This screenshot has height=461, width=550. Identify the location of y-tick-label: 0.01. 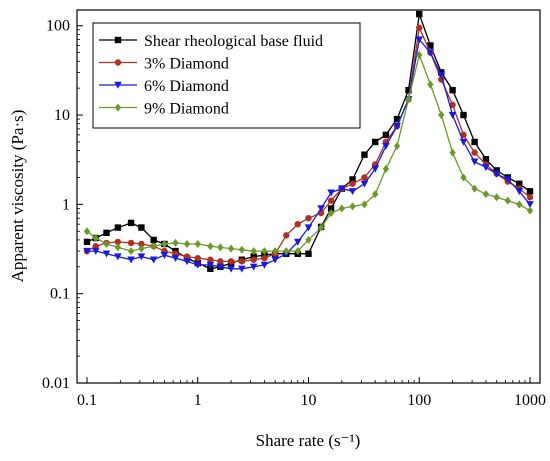
(56, 383).